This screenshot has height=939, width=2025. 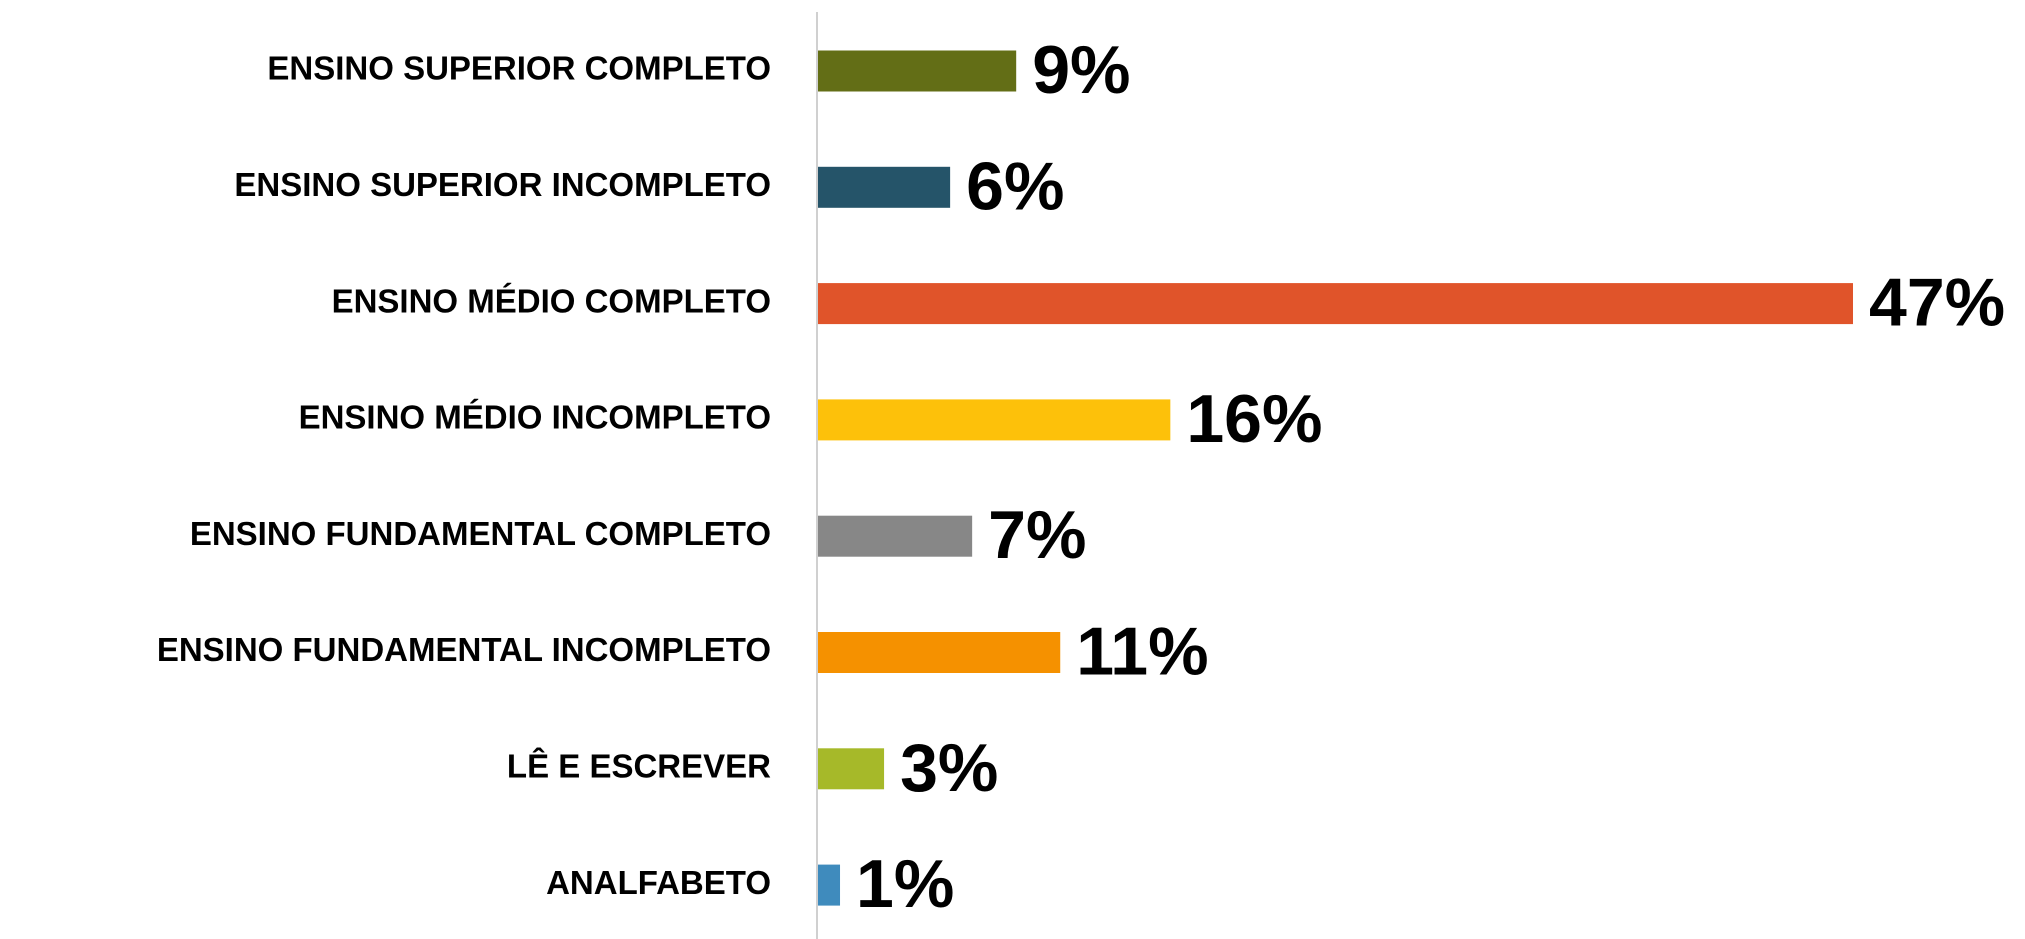 I want to click on category-label: ENSINO MÉDIO INCOMPLETO, so click(x=535, y=417).